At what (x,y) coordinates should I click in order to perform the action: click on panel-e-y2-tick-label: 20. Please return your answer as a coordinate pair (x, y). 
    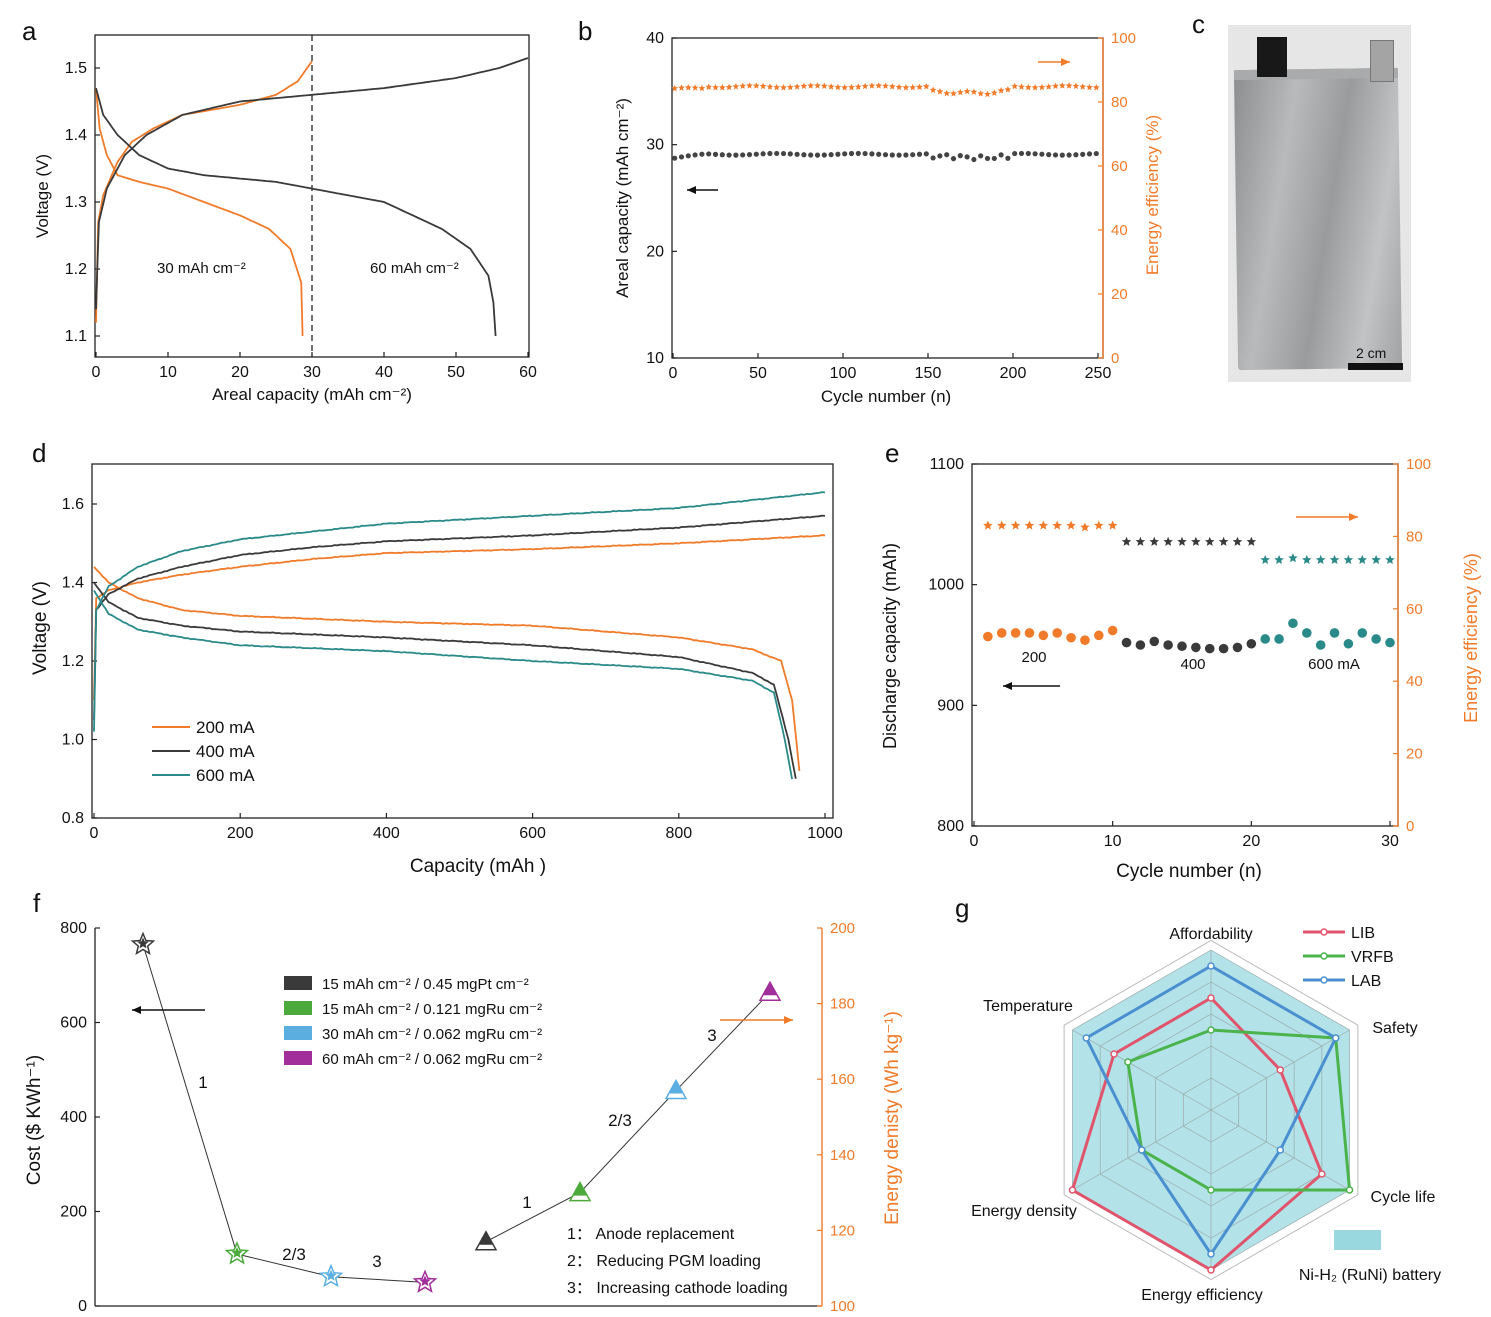
    Looking at the image, I should click on (1414, 754).